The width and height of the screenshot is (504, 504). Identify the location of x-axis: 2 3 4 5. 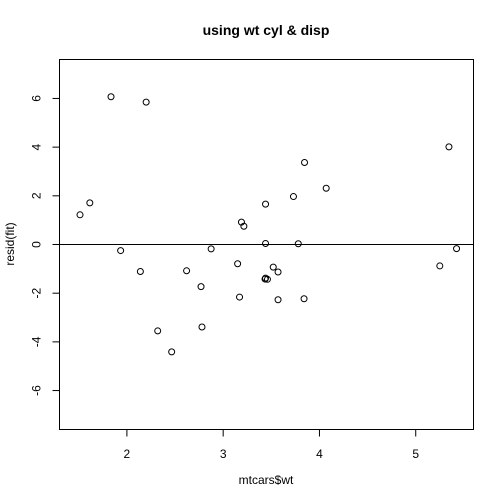
(271, 445).